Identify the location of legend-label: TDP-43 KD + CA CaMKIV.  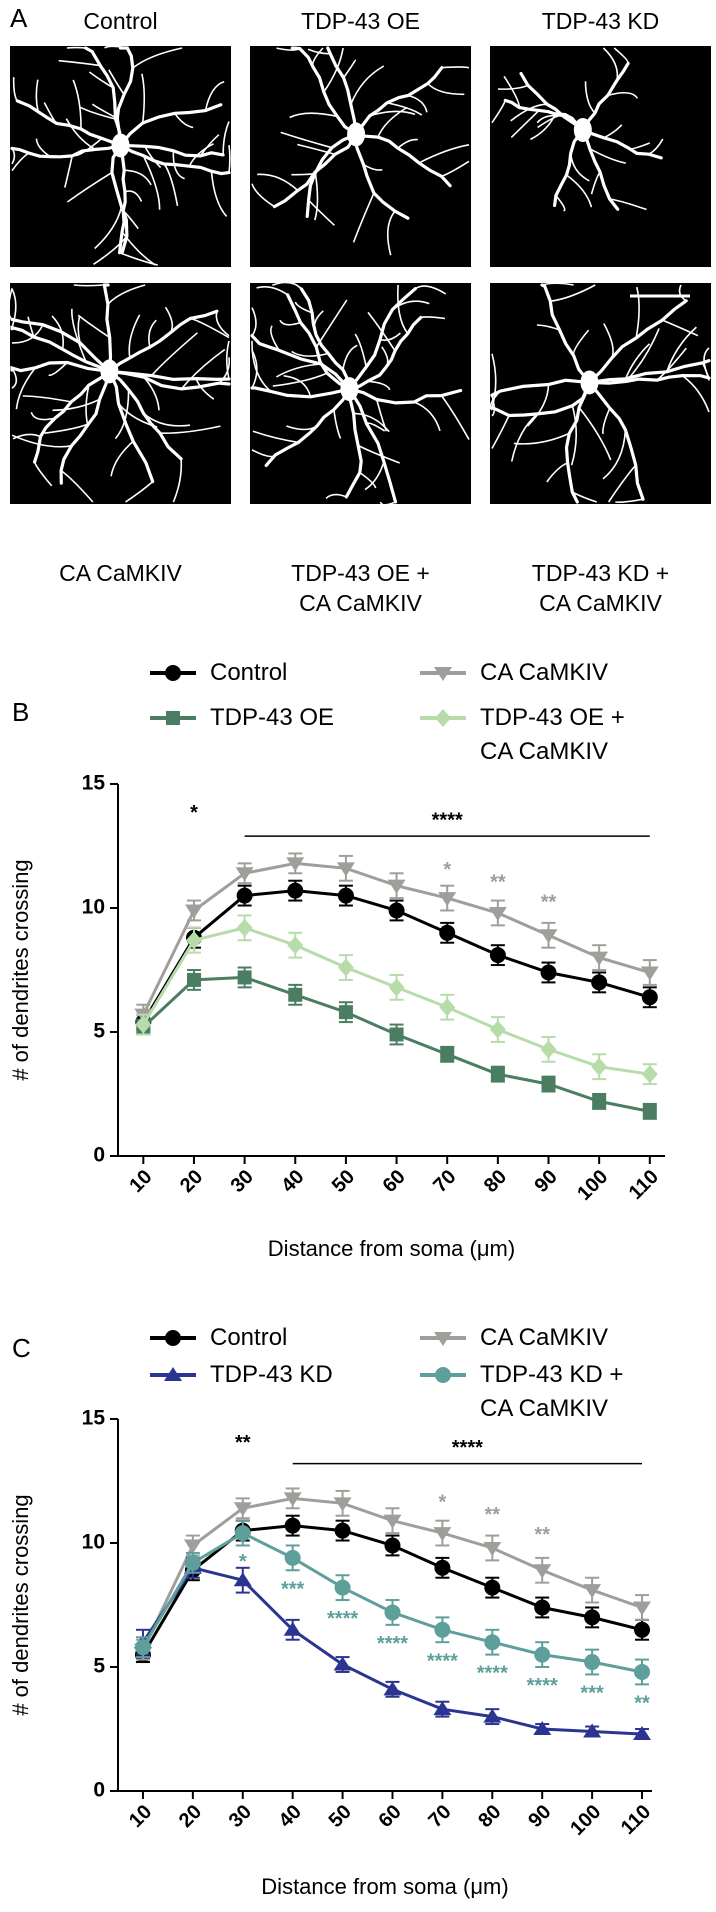
(552, 1391).